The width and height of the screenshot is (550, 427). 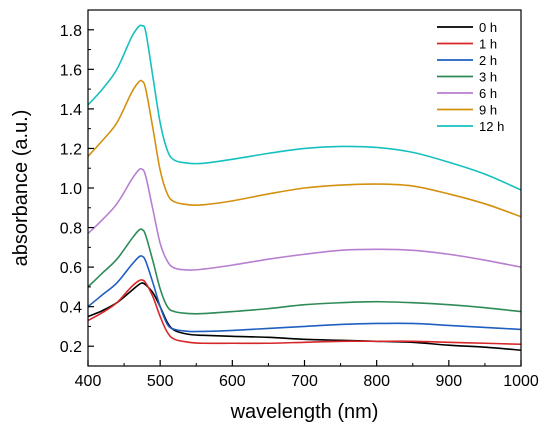 I want to click on y-tick-label: 1.8, so click(x=71, y=31).